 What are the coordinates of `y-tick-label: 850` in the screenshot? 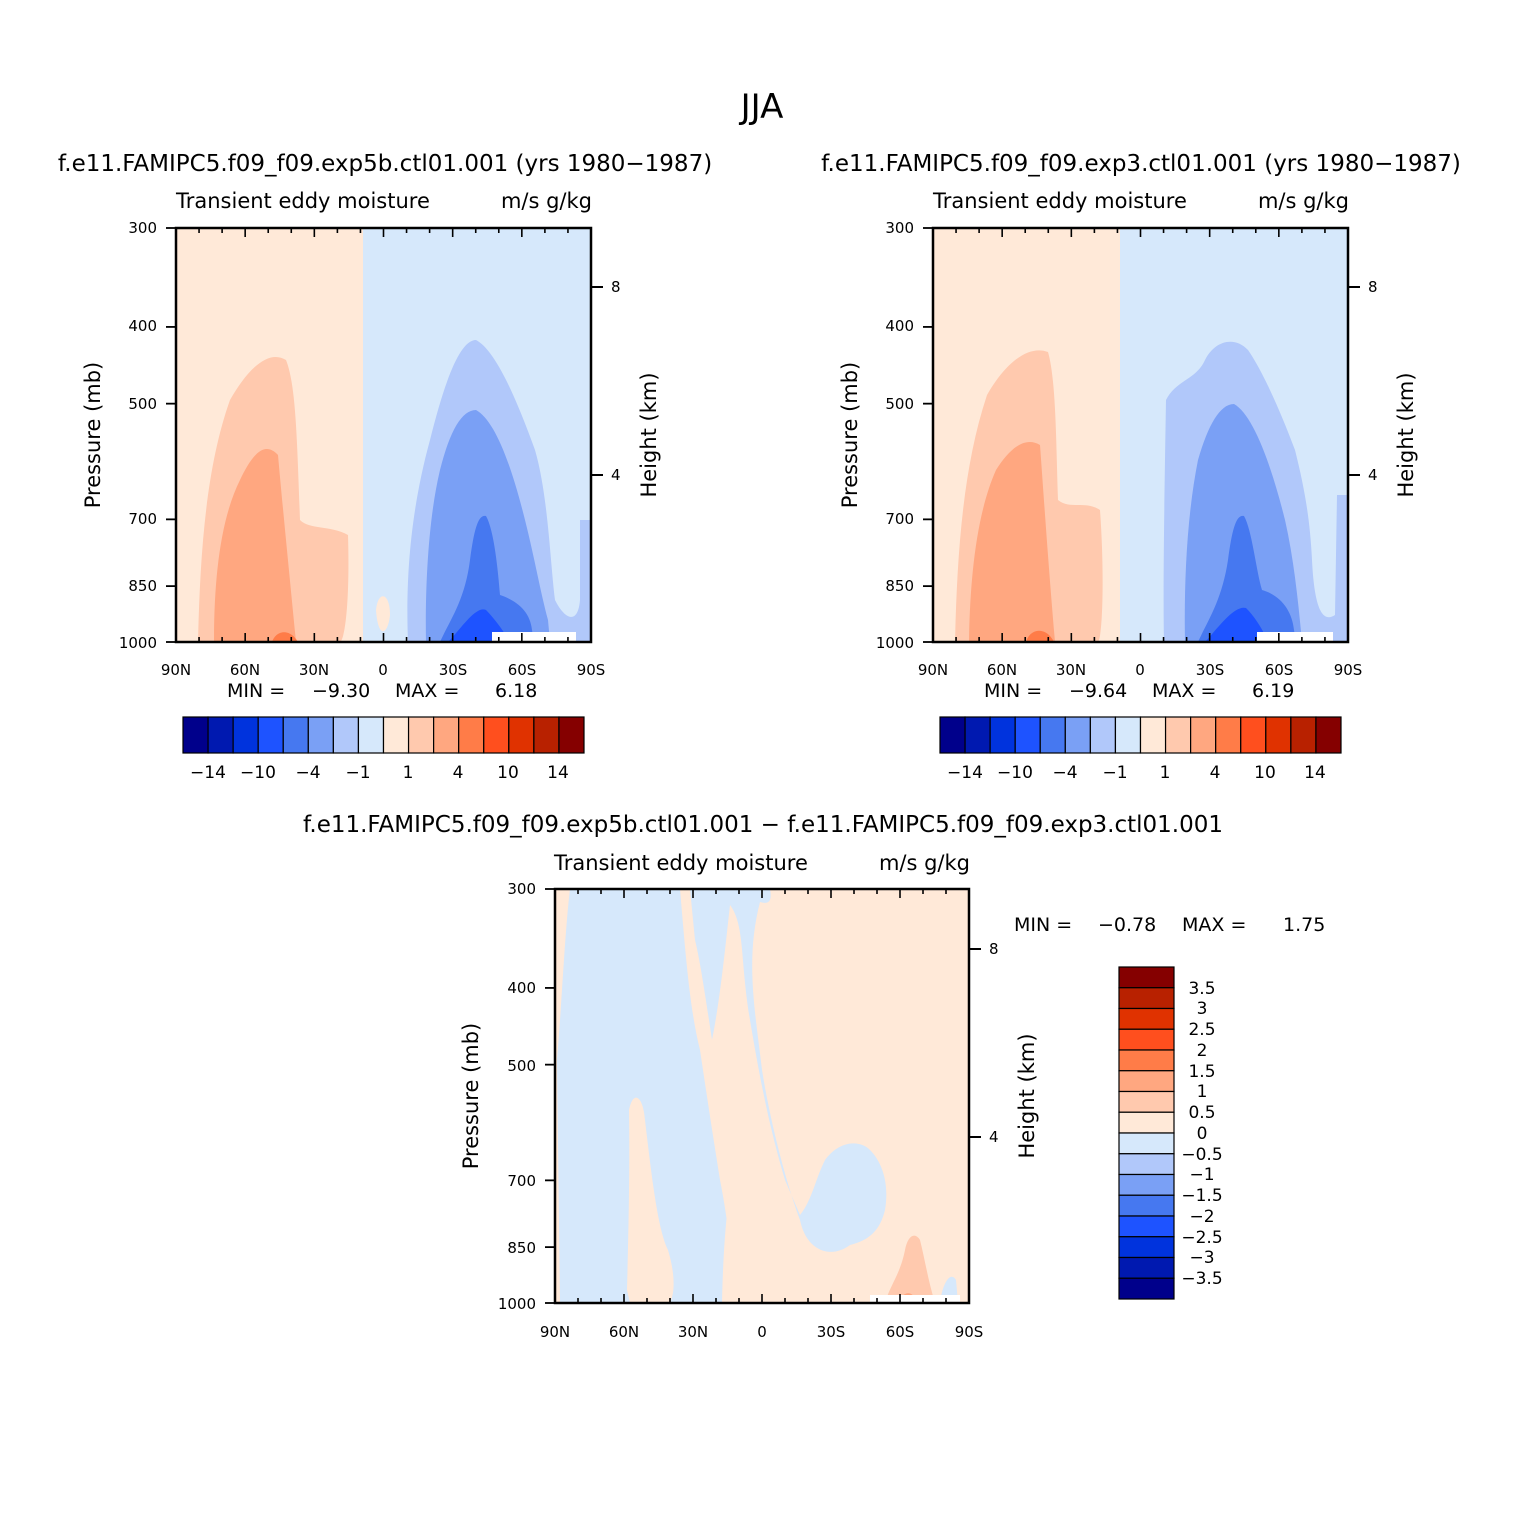 It's located at (142, 586).